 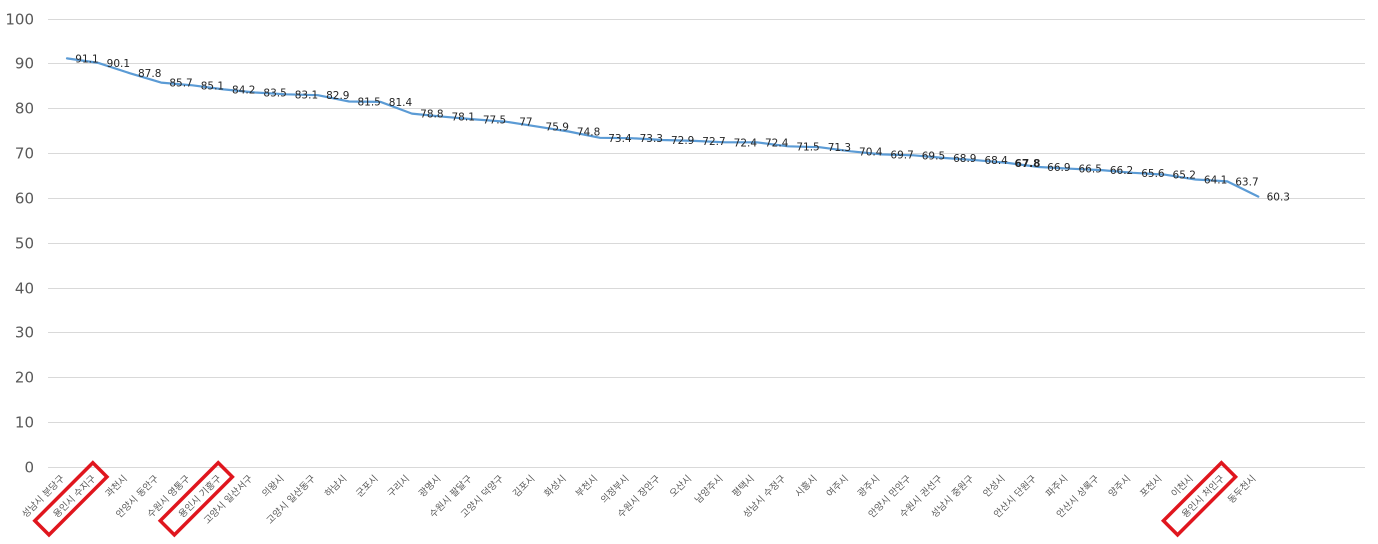 What do you see at coordinates (743, 486) in the screenshot?
I see `x-tick-label: 평택시` at bounding box center [743, 486].